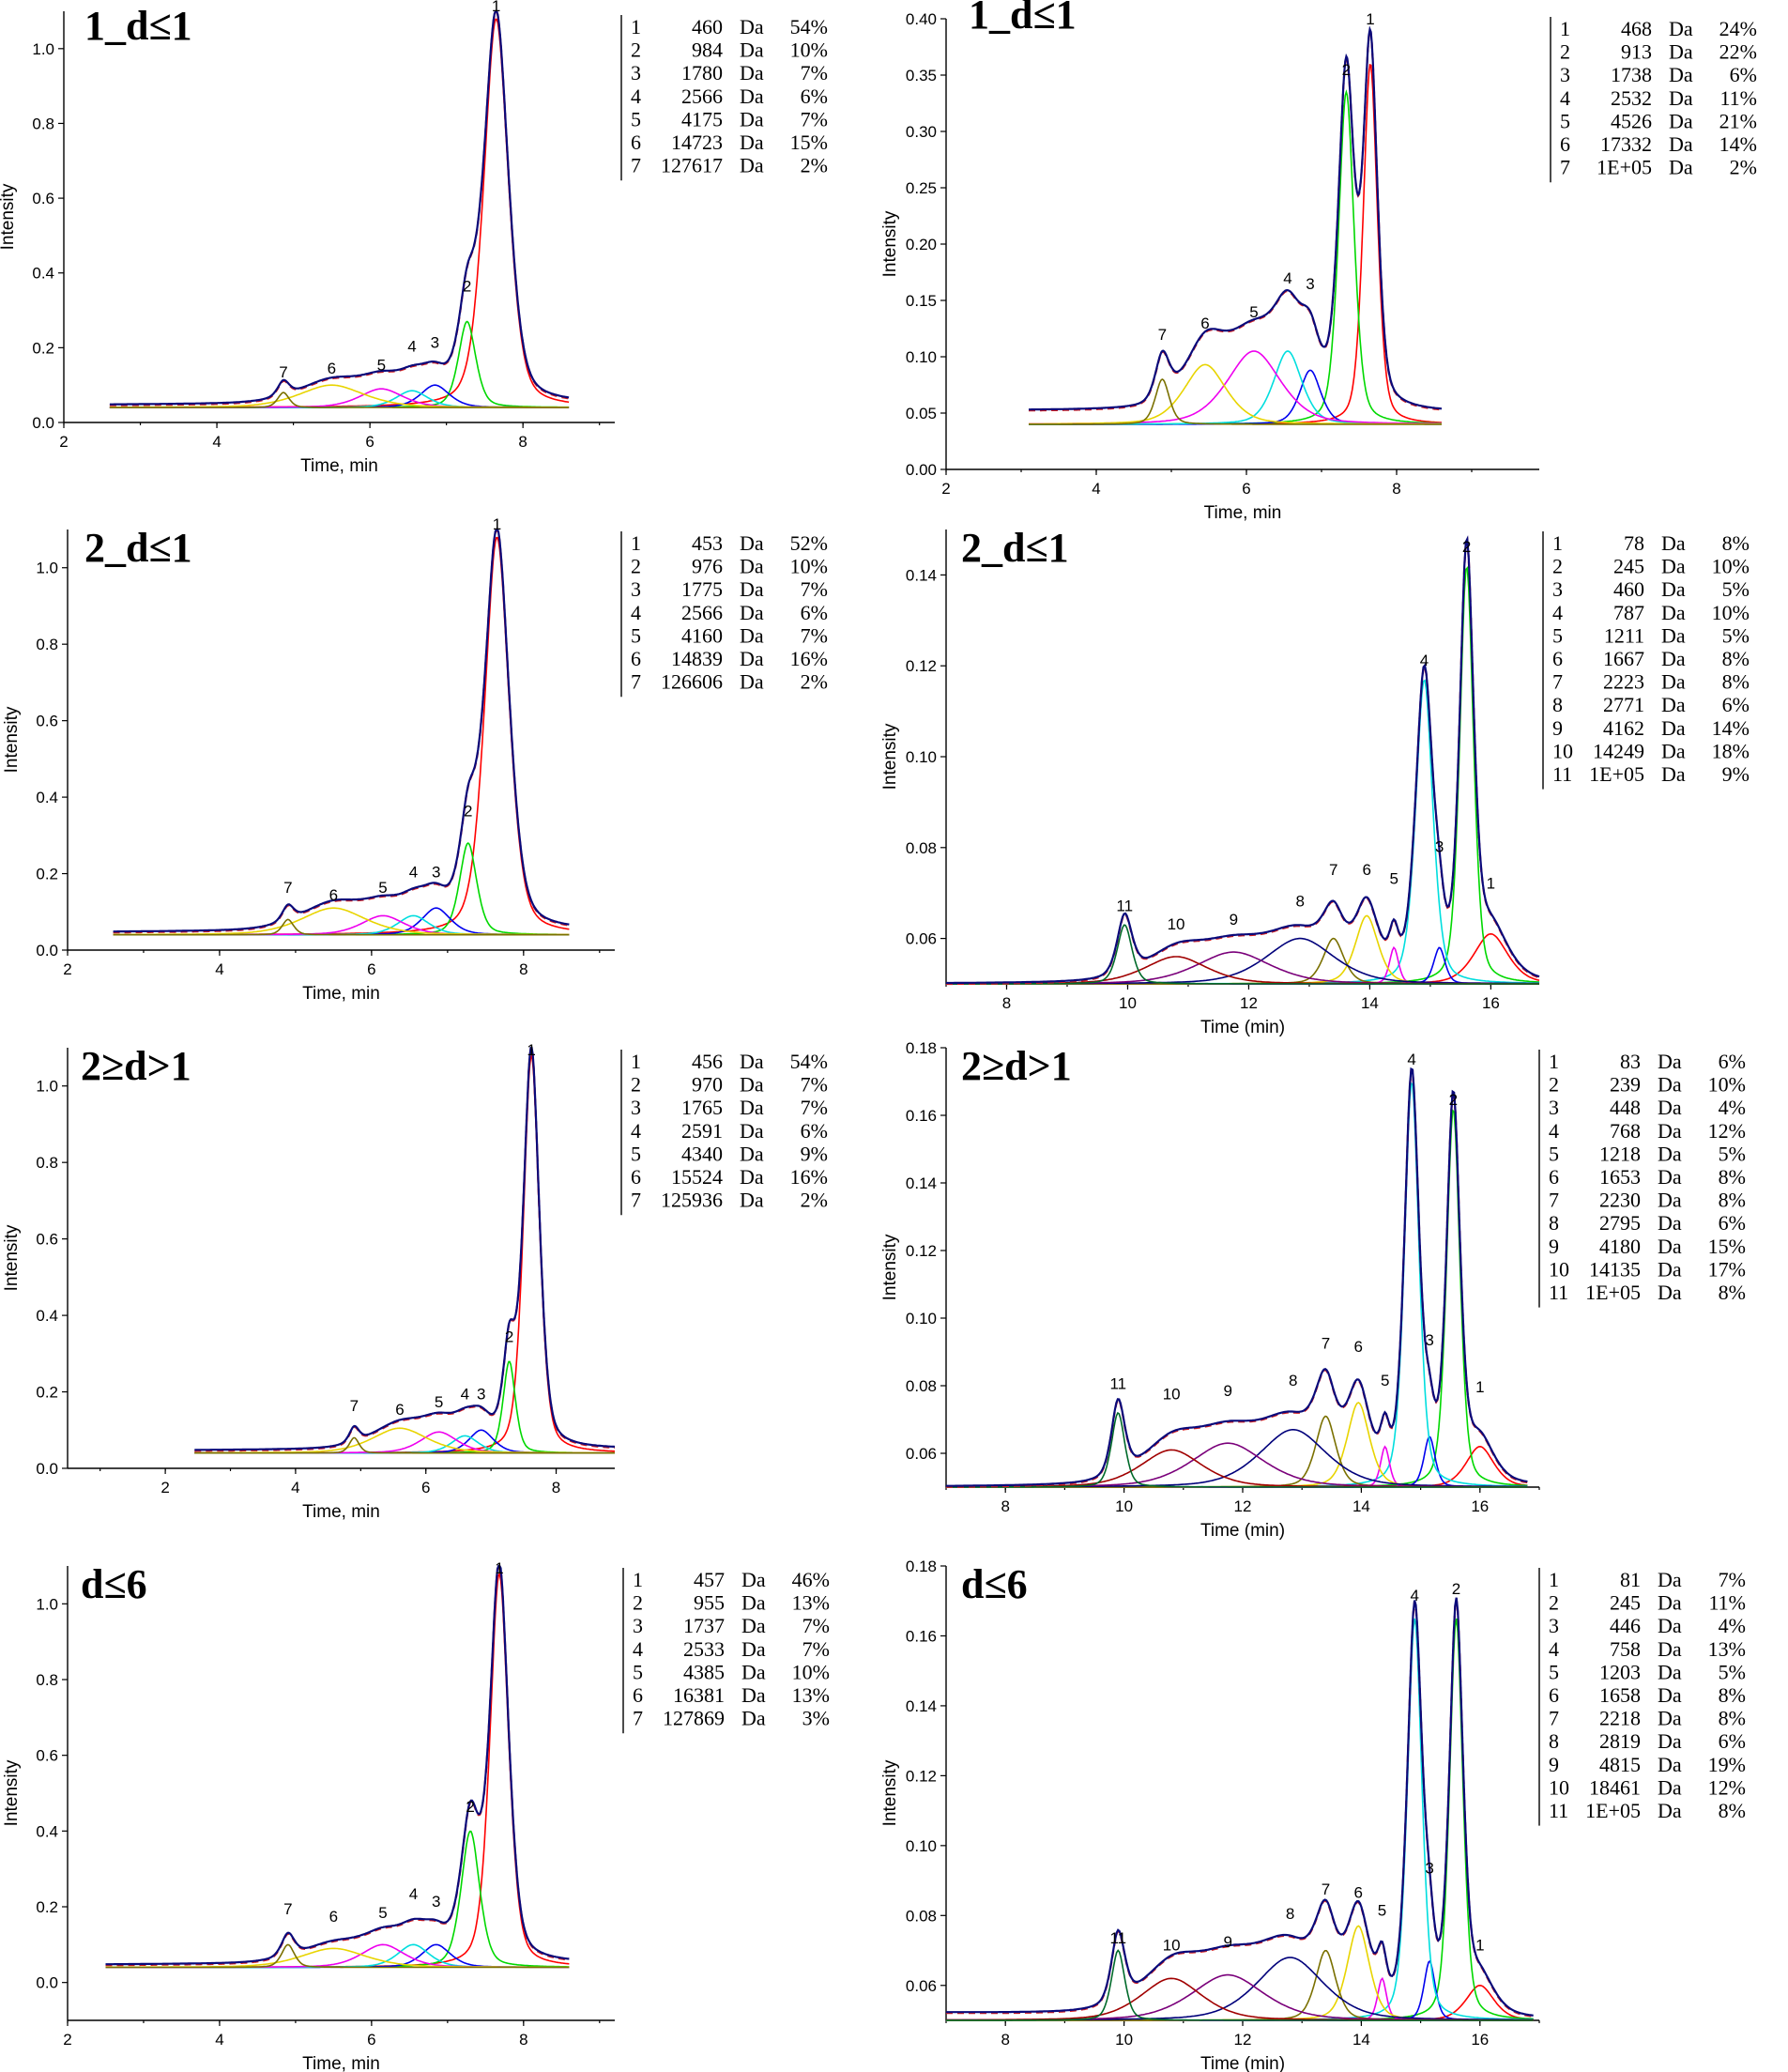 This screenshot has height=2072, width=1788. Describe the element at coordinates (809, 543) in the screenshot. I see `legend-percent: 52%` at that location.